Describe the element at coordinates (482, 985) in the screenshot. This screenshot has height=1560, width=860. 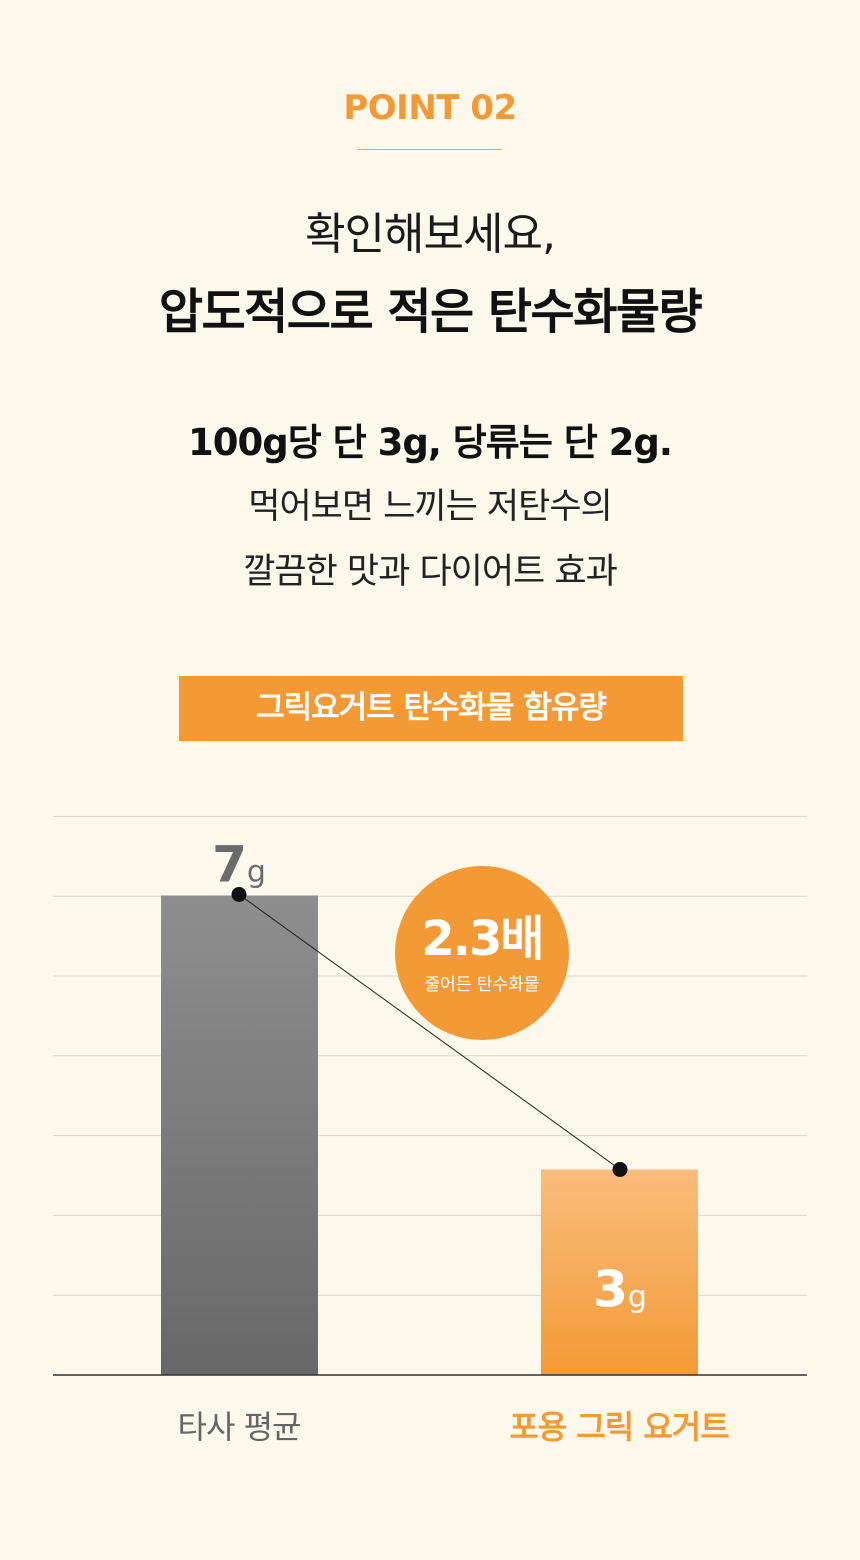
I see `ratio-callout-caption: 줄어든 탄수화물` at that location.